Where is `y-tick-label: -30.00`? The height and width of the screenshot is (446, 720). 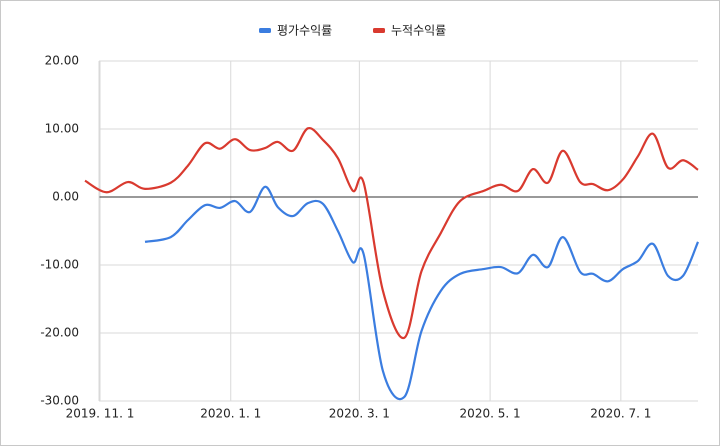
y-tick-label: -30.00 is located at coordinates (59, 401).